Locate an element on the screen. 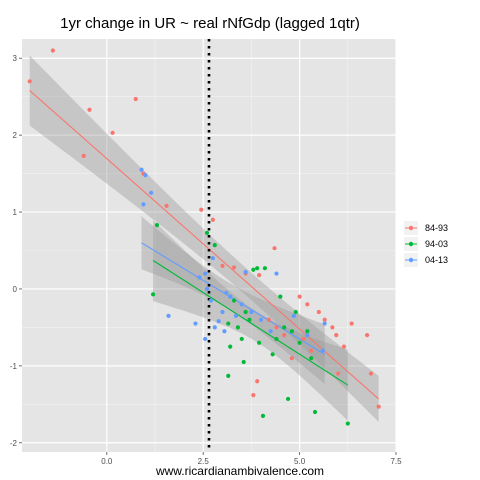  y-tick-label: 0 is located at coordinates (15, 289).